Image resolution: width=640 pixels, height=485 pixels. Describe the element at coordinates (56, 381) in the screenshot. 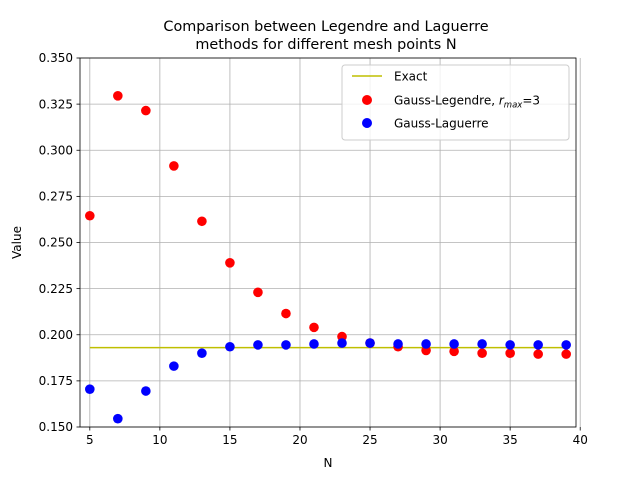

I see `y-tick-label: 0.175` at that location.